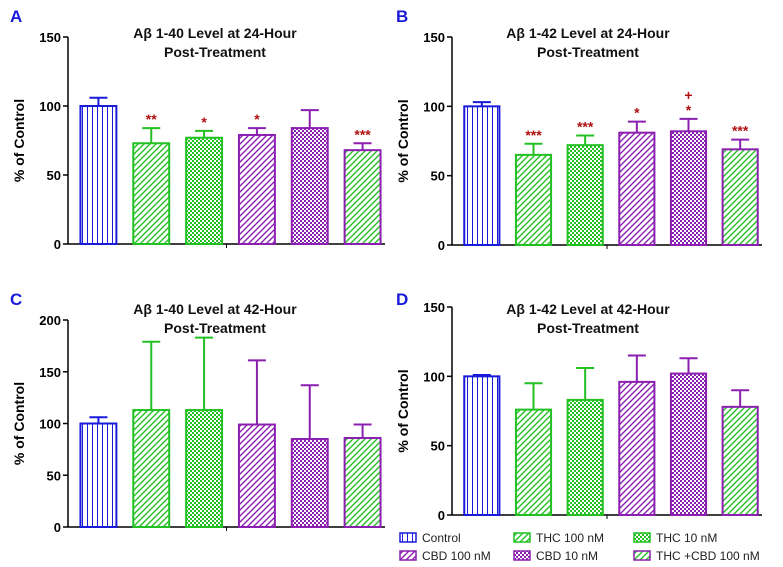 The width and height of the screenshot is (783, 567). What do you see at coordinates (215, 309) in the screenshot?
I see `chart-title: Aβ 1-40 Level at 42-Hour` at bounding box center [215, 309].